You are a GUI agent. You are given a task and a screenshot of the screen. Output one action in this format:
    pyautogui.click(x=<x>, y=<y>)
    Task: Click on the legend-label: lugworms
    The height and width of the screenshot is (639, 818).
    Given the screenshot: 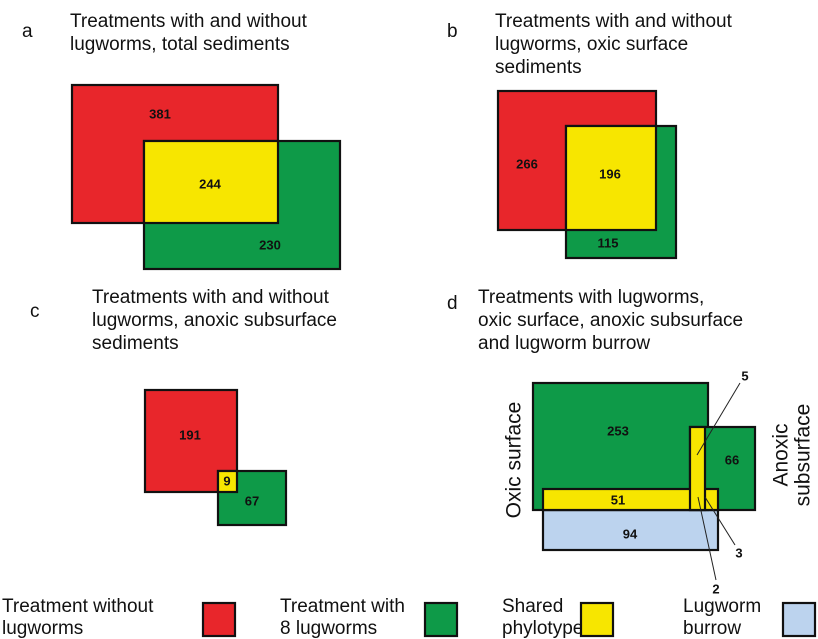 What is the action you would take?
    pyautogui.click(x=42, y=628)
    